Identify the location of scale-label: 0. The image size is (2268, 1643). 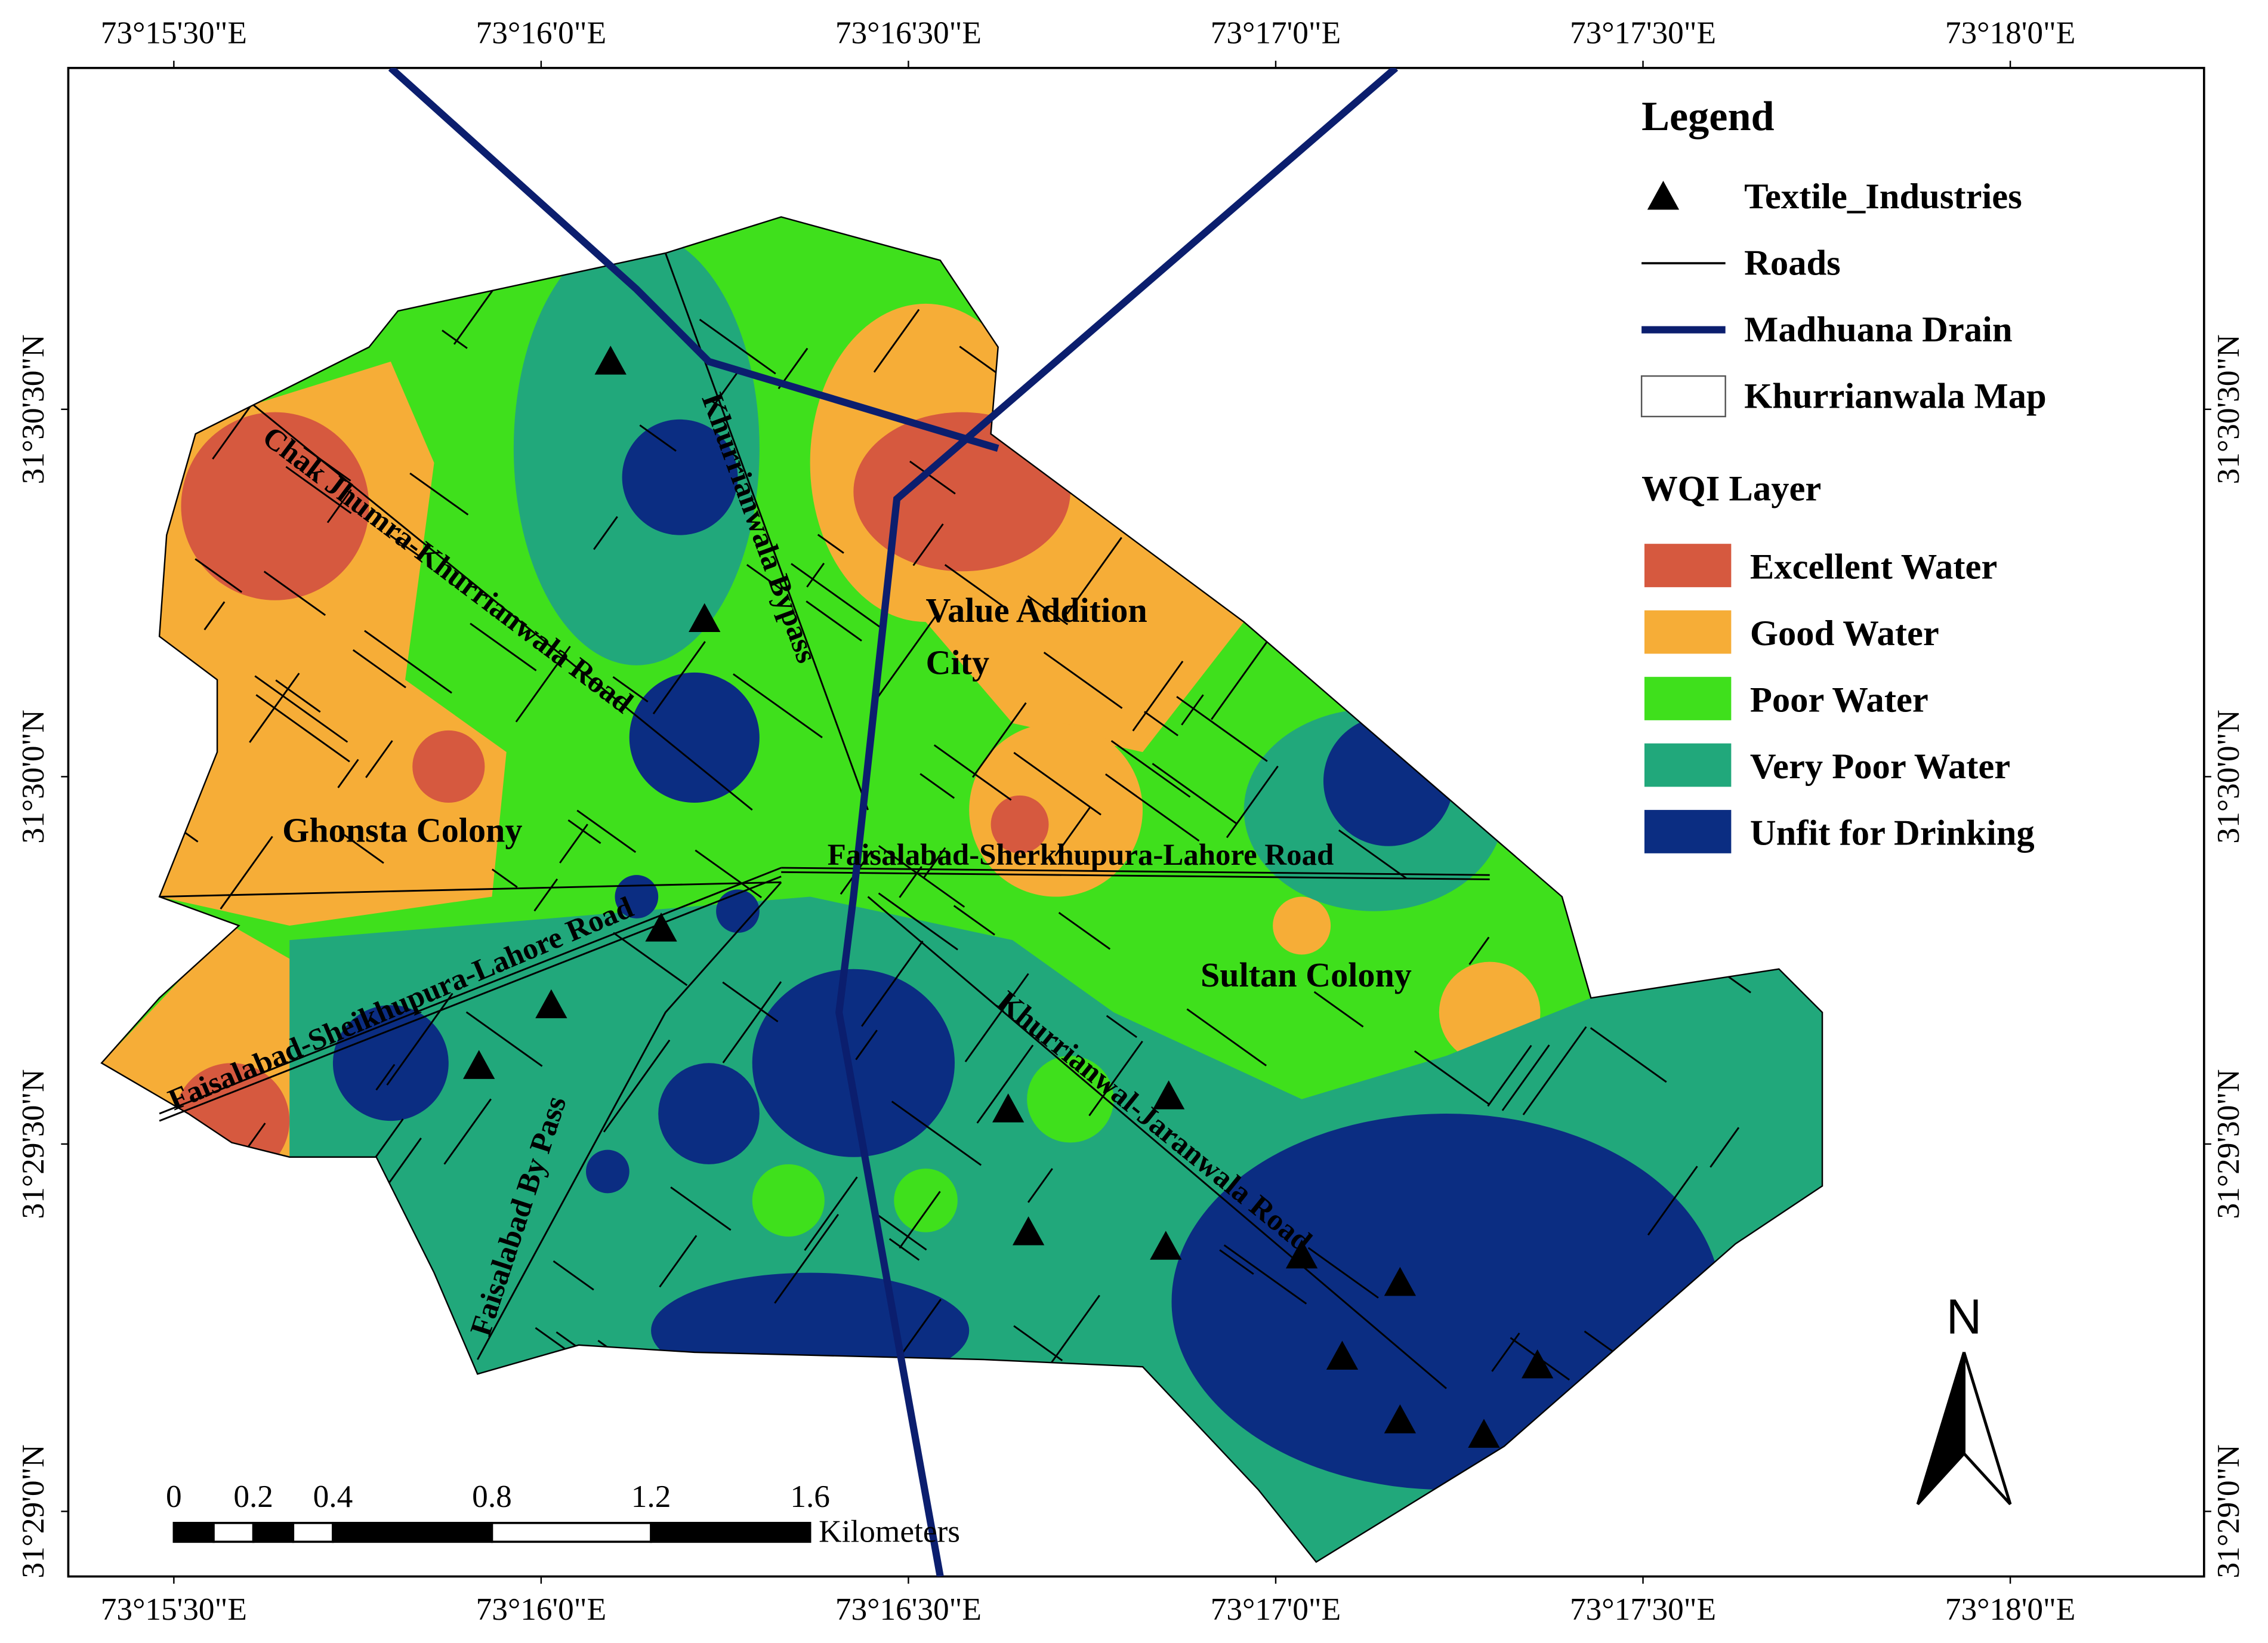
(174, 1496).